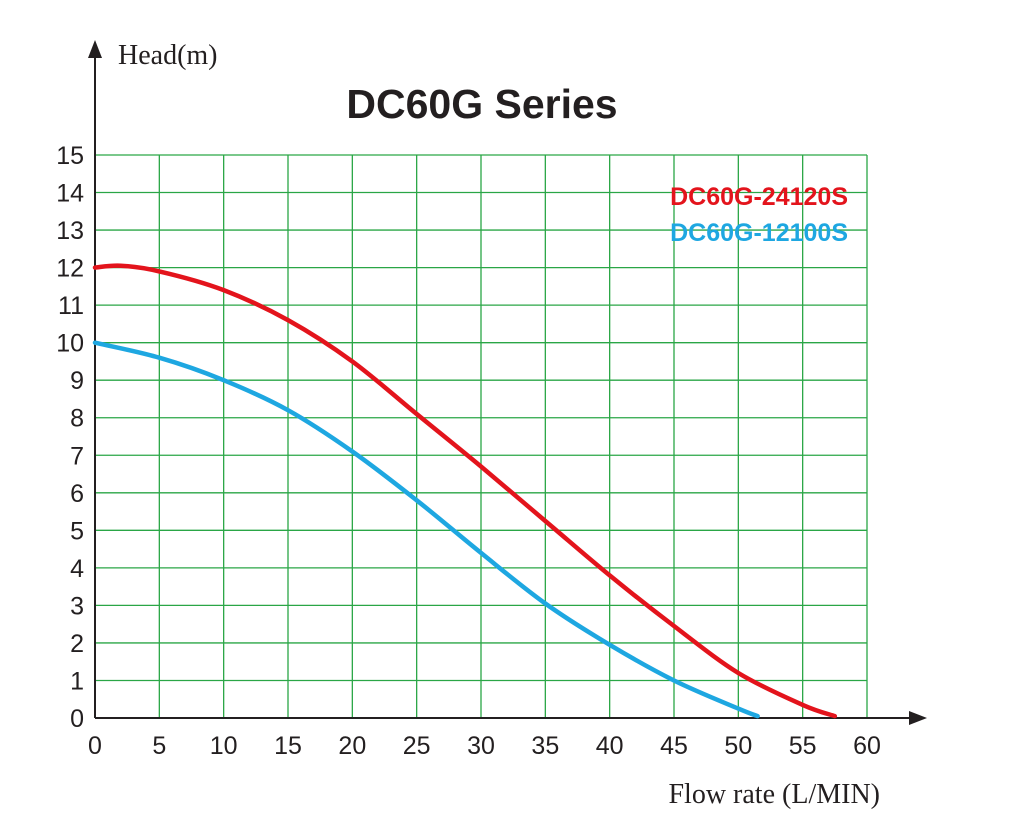 The image size is (1015, 840). I want to click on y-tick-label: 0, so click(77, 719).